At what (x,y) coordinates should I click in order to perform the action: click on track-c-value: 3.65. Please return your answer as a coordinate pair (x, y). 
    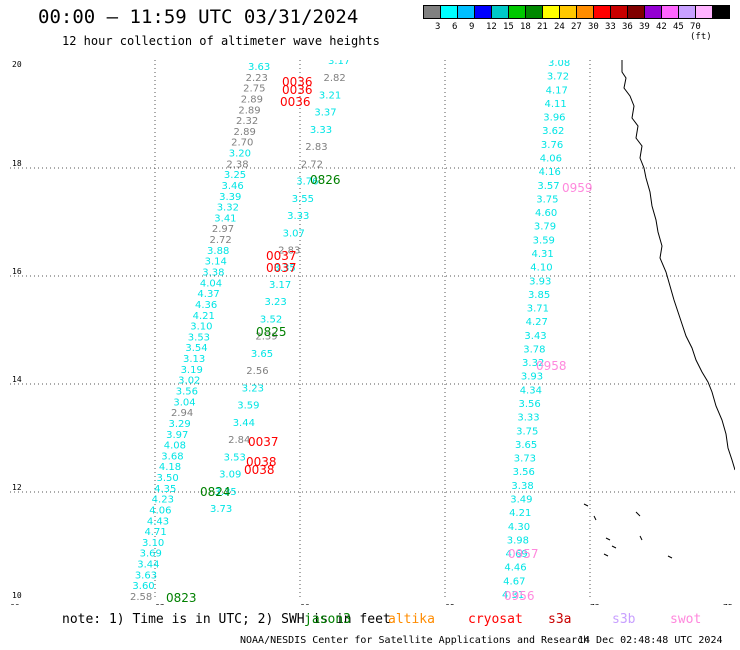
    Looking at the image, I should click on (526, 445).